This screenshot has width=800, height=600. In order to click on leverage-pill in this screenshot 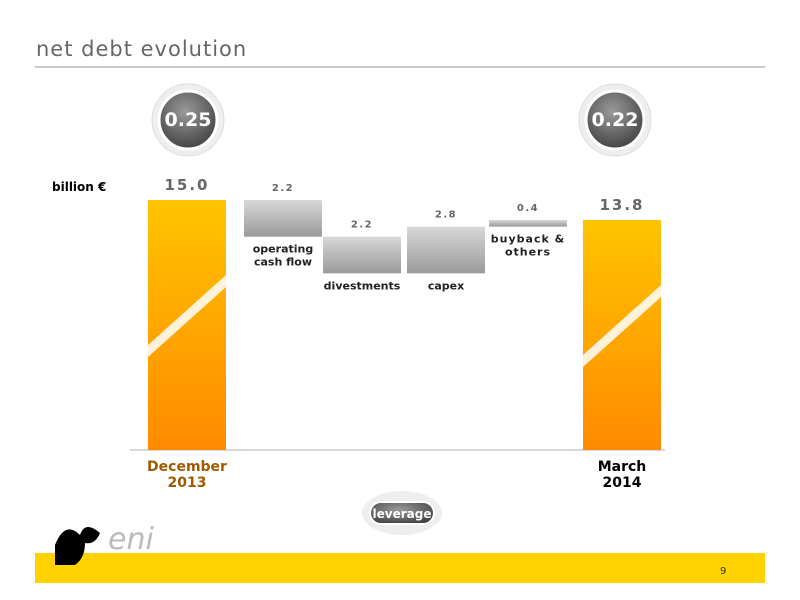, I will do `click(402, 513)`.